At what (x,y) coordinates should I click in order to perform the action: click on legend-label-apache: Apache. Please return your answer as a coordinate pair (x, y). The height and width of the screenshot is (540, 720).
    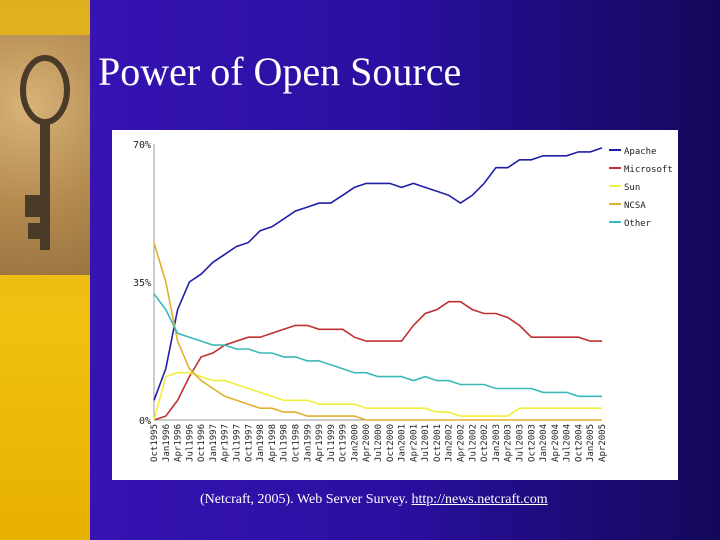
    Looking at the image, I should click on (640, 152).